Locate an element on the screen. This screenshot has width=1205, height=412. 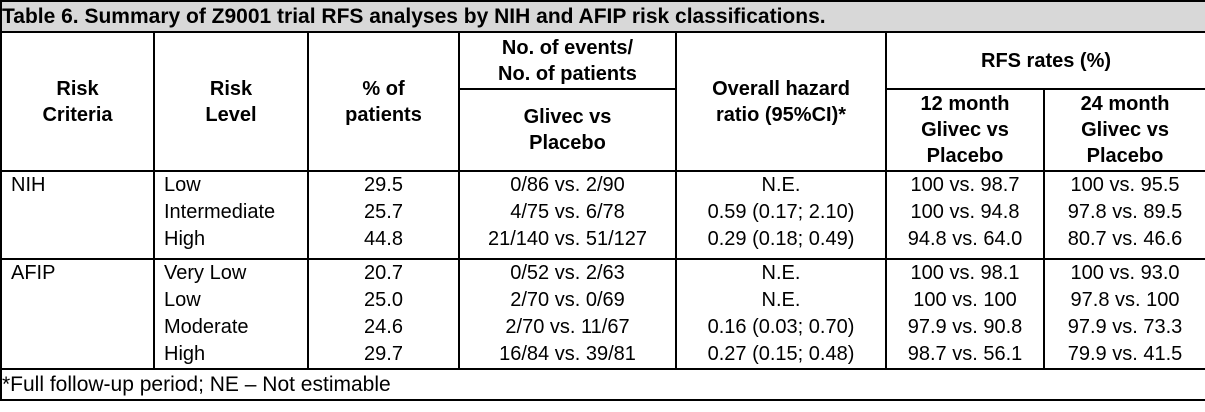
rfs-24-value: 100 vs. 95.5 is located at coordinates (1125, 185).